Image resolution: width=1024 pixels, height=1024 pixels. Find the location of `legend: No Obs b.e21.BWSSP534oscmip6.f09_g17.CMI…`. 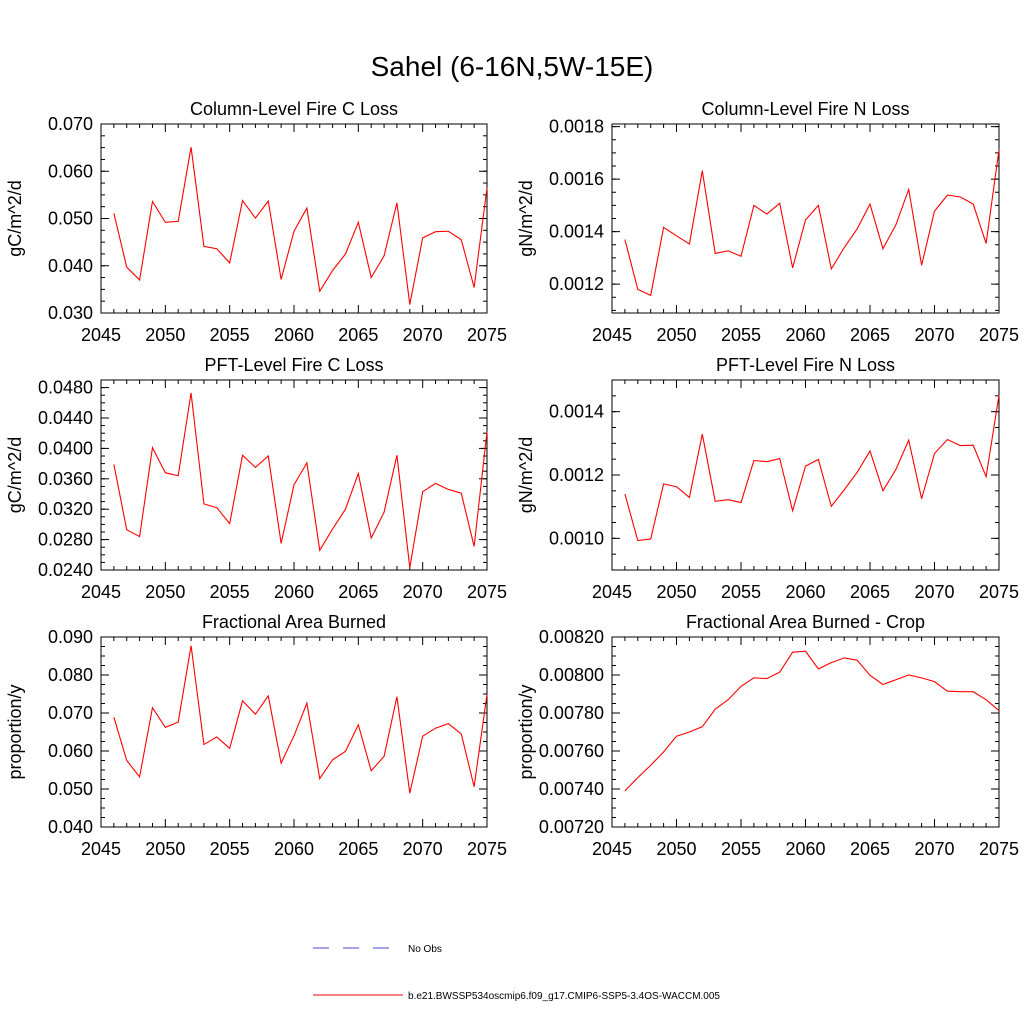

legend: No Obs b.e21.BWSSP534oscmip6.f09_g17.CMI… is located at coordinates (516, 973).